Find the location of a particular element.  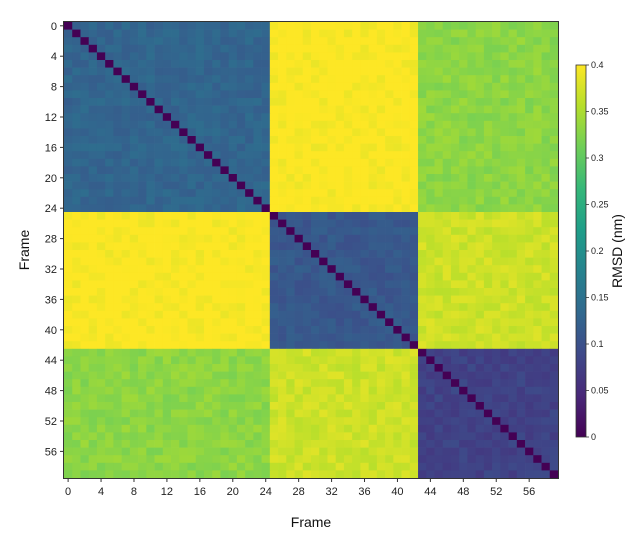

x-tick-label: 20 is located at coordinates (233, 492).